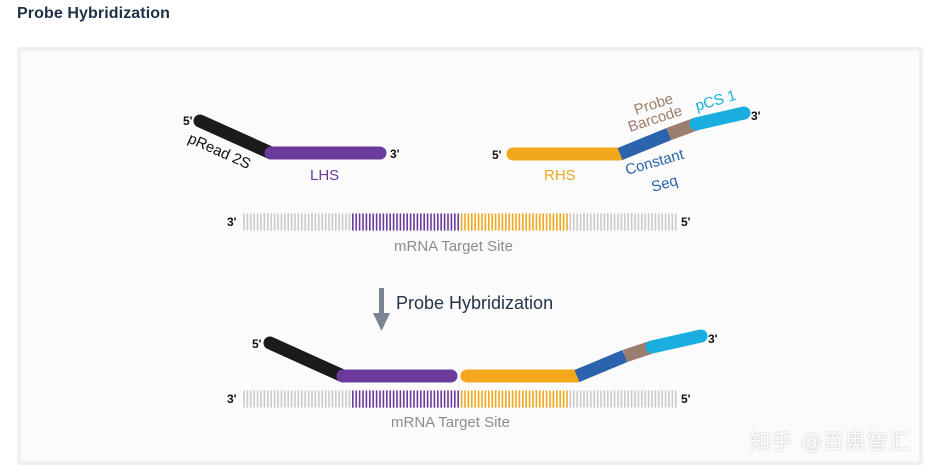  Describe the element at coordinates (644, 144) in the screenshot. I see `constant-seq-segment` at that location.